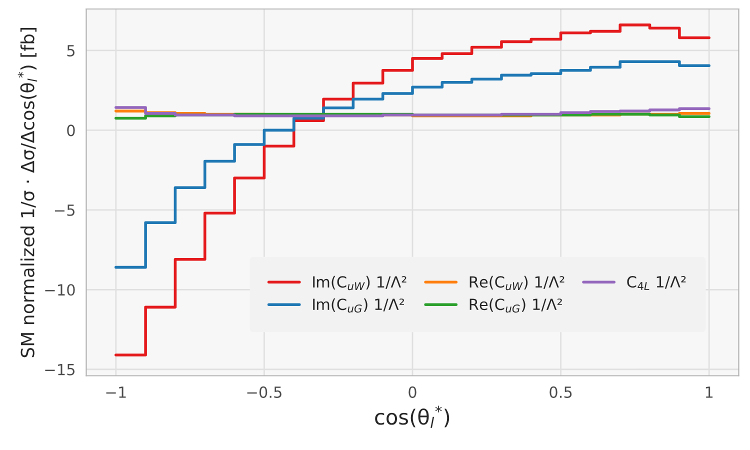  Describe the element at coordinates (358, 305) in the screenshot. I see `legend-label: Im(C$_{uG}$) 1/Λ²` at that location.